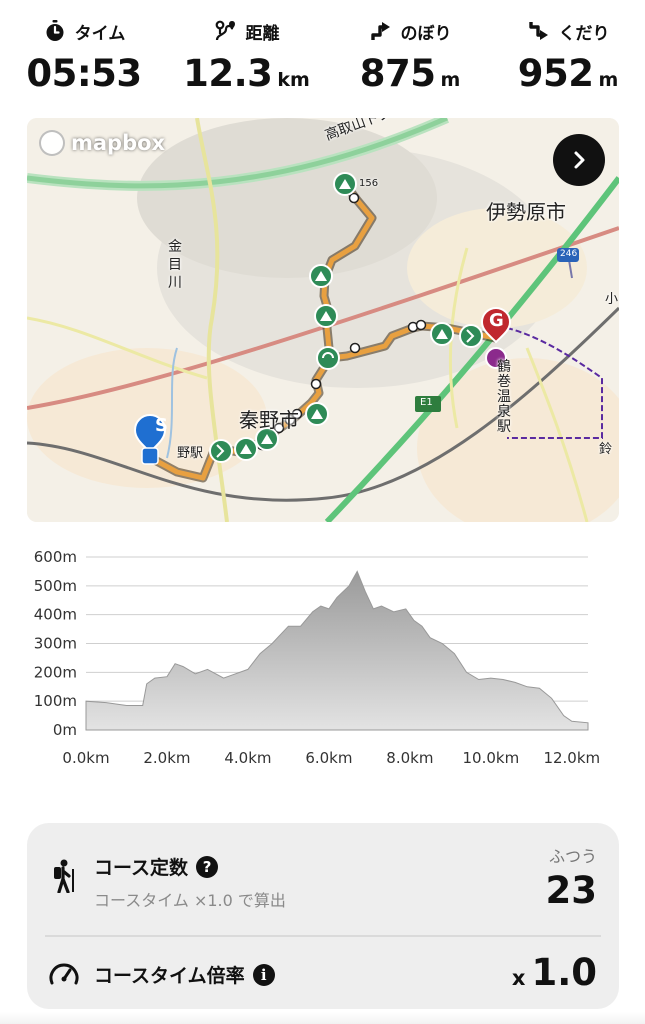 The image size is (645, 1024). Describe the element at coordinates (228, 73) in the screenshot. I see `stat-distance-value: 12.3` at that location.